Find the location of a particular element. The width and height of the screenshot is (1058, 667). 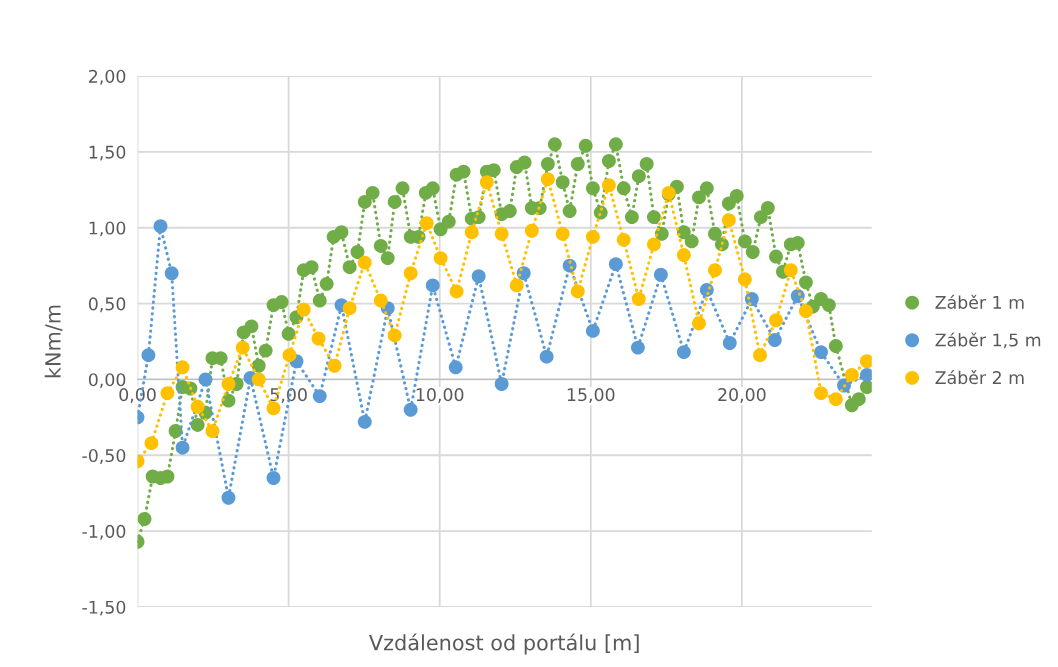

y-axis-title: kNm/m is located at coordinates (53, 341).